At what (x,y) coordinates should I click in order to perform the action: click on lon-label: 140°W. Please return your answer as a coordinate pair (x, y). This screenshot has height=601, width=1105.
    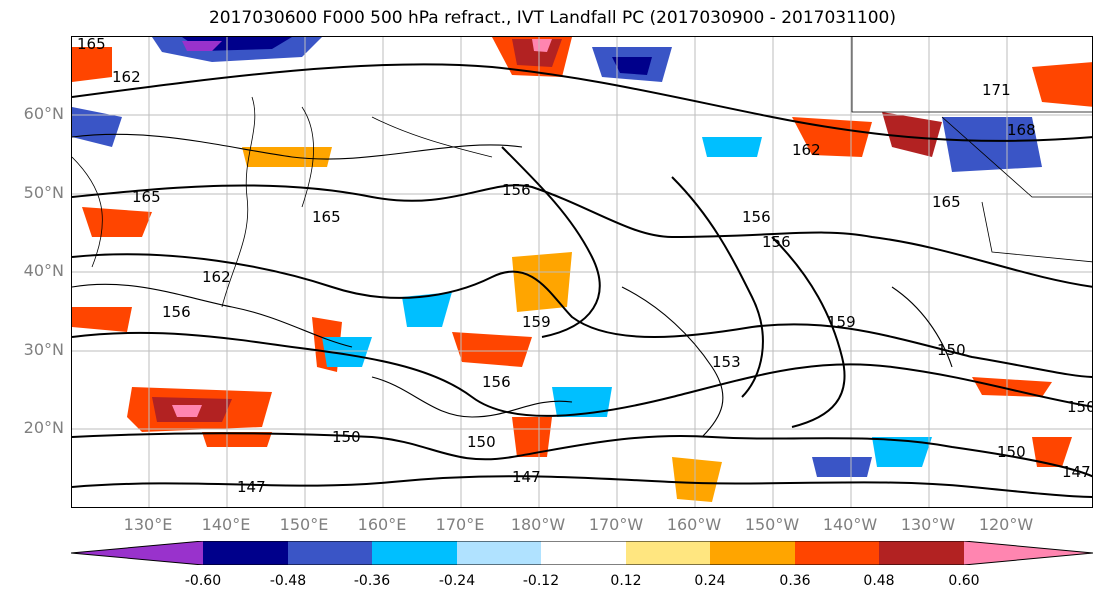
    Looking at the image, I should click on (850, 524).